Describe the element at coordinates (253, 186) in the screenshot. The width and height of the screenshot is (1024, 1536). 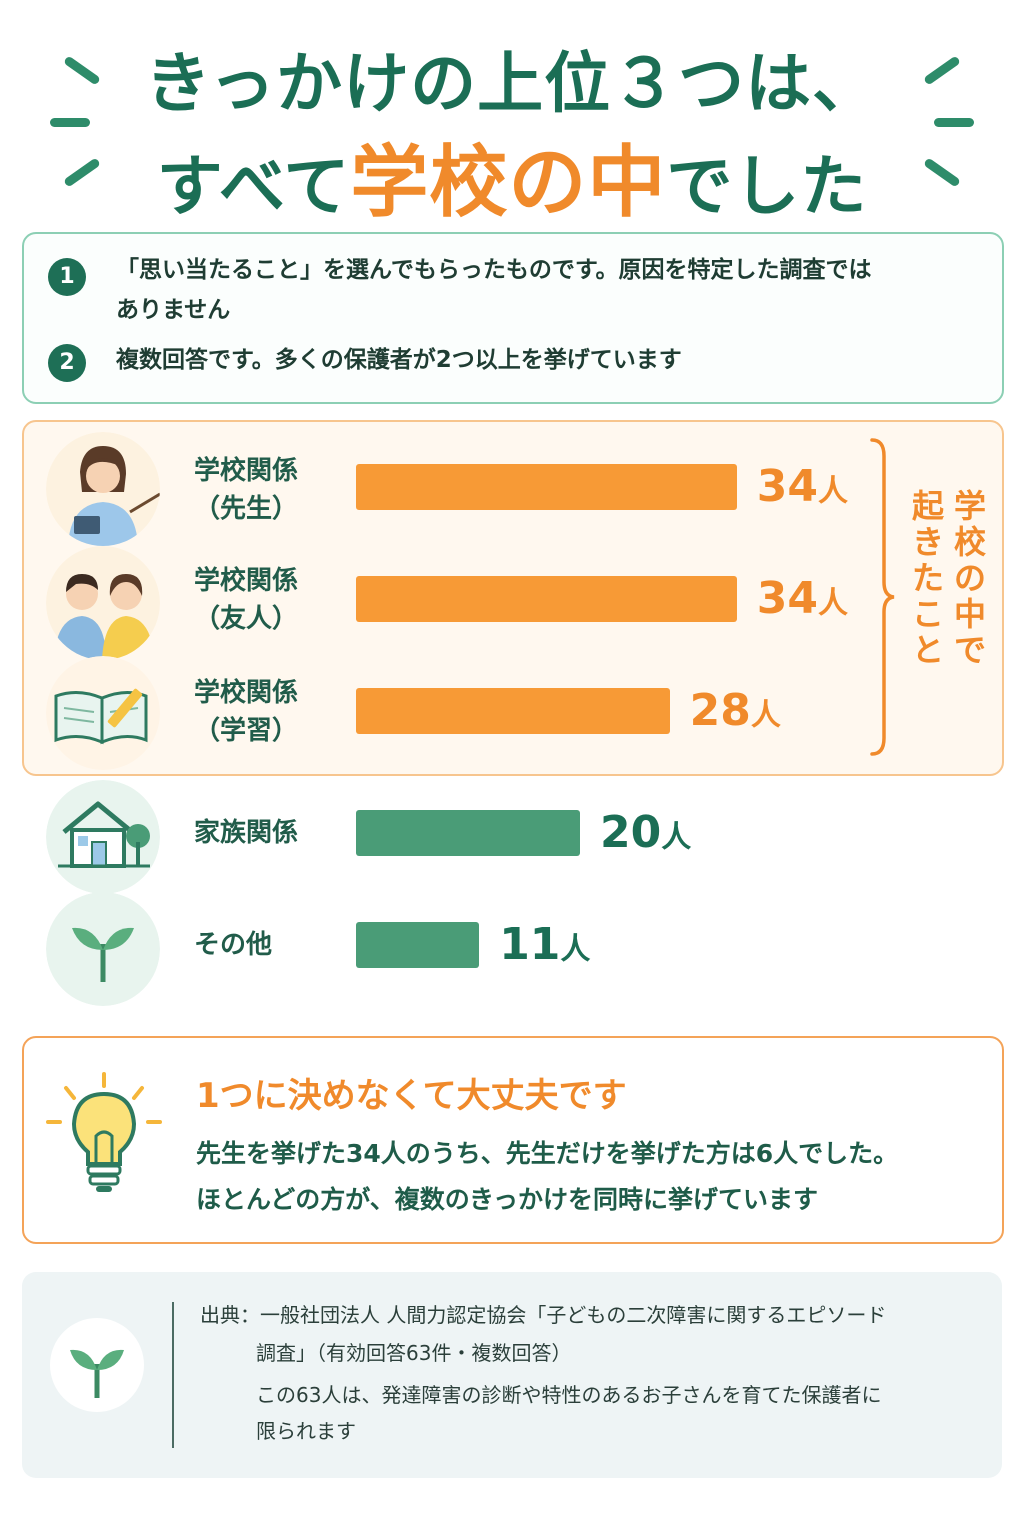
I see `title-pre: すべて` at that location.